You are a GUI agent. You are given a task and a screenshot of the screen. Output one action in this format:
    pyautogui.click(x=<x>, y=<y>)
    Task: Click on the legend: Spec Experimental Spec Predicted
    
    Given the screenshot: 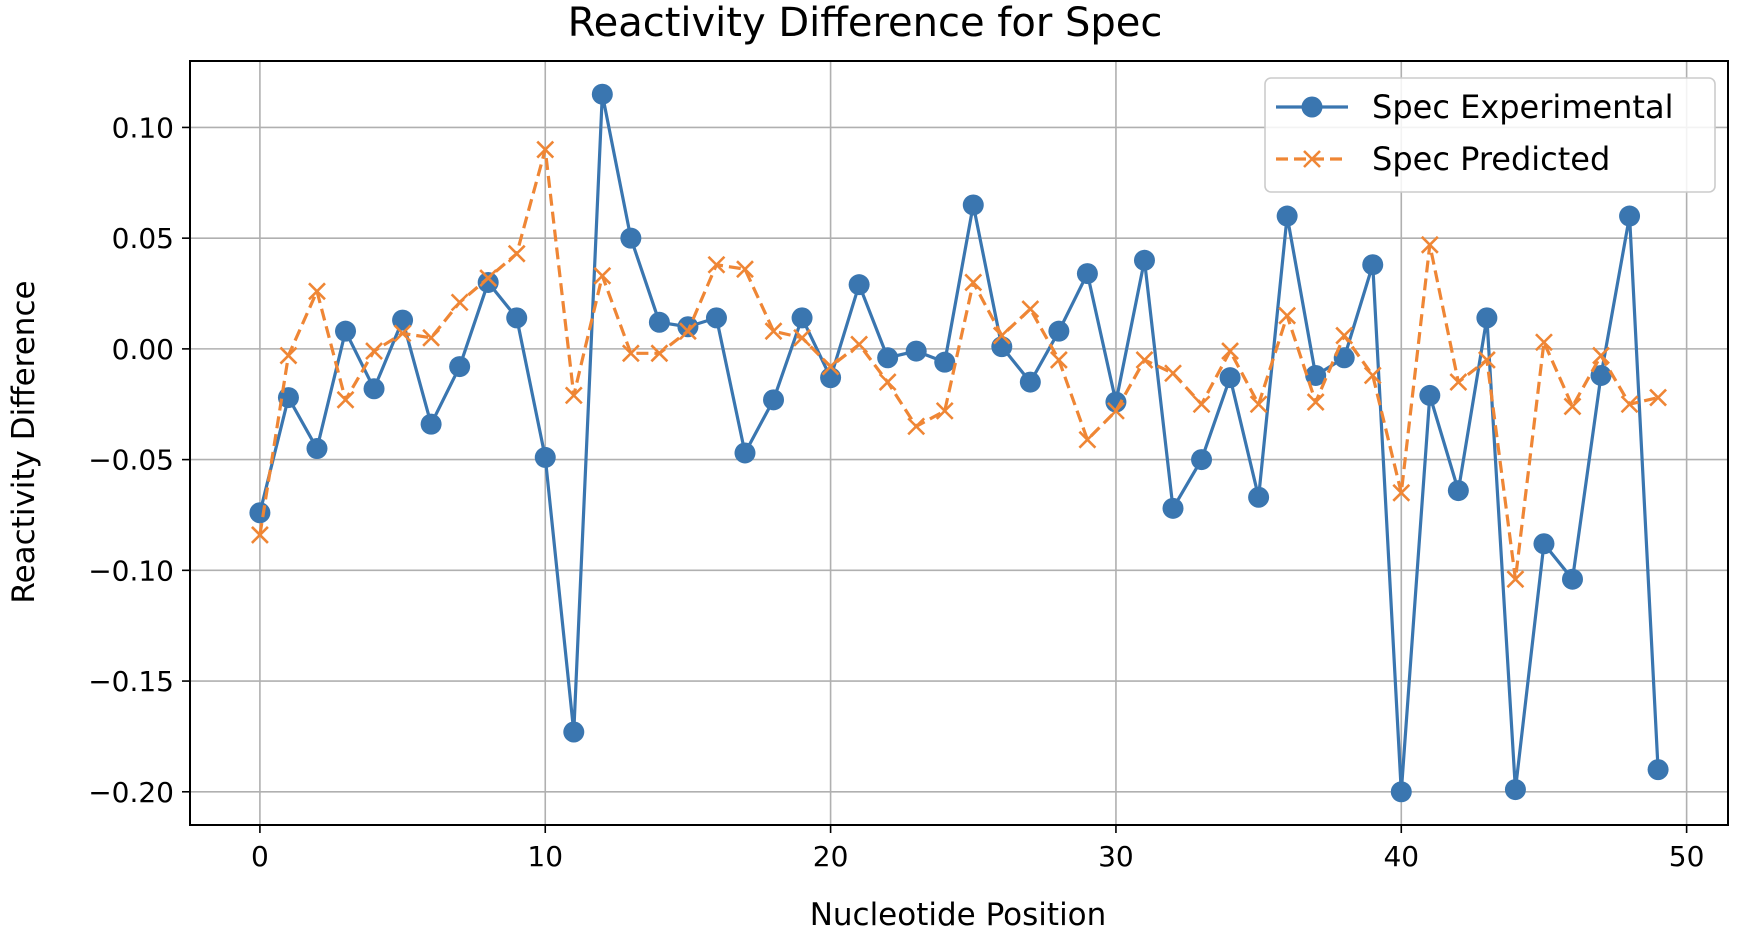 What is the action you would take?
    pyautogui.click(x=1490, y=135)
    